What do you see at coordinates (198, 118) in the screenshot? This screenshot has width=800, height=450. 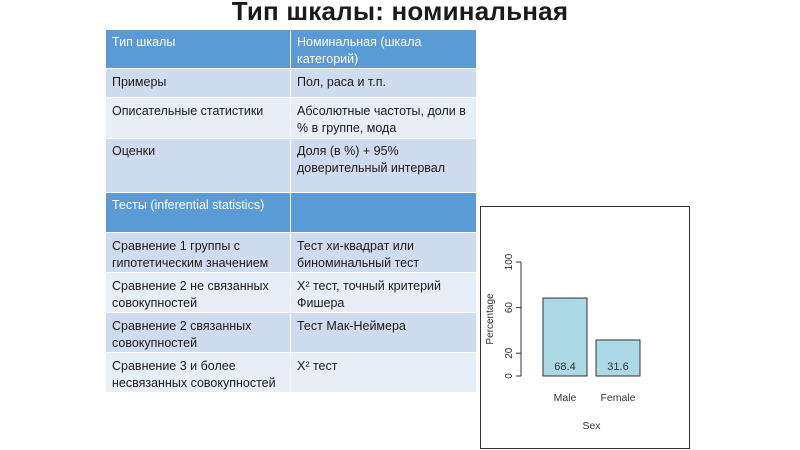 I see `table-cell-label: Описательные статистики` at bounding box center [198, 118].